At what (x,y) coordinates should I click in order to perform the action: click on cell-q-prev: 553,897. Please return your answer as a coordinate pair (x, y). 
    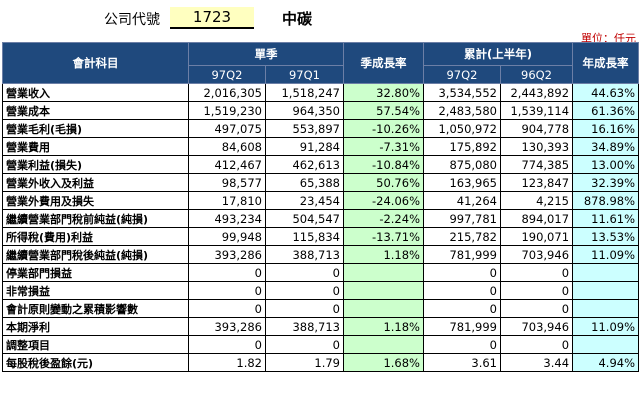
    Looking at the image, I should click on (304, 128).